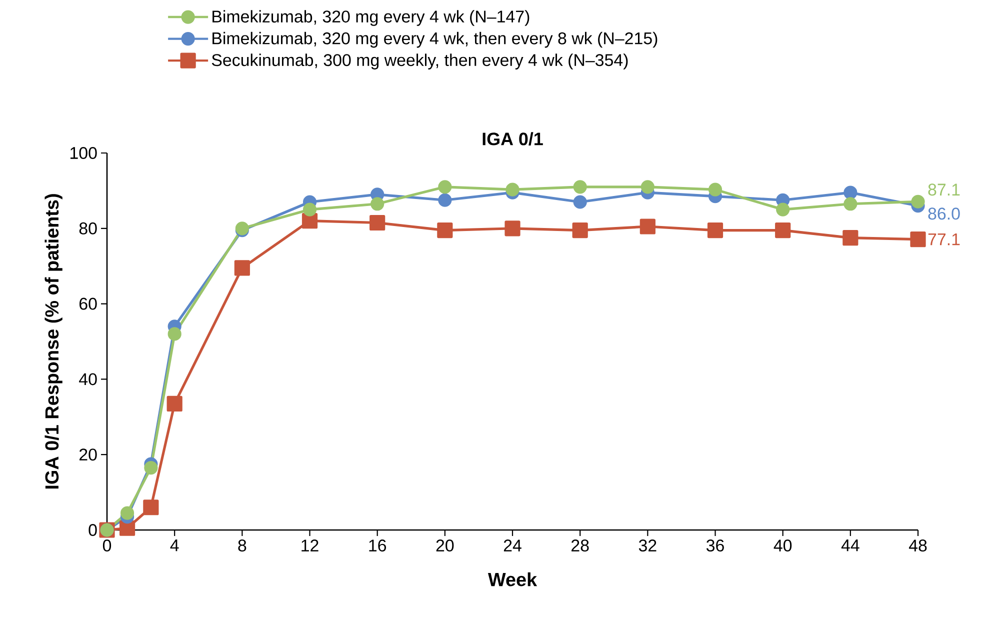 Image resolution: width=985 pixels, height=620 pixels. I want to click on x-tick-label: 20, so click(445, 546).